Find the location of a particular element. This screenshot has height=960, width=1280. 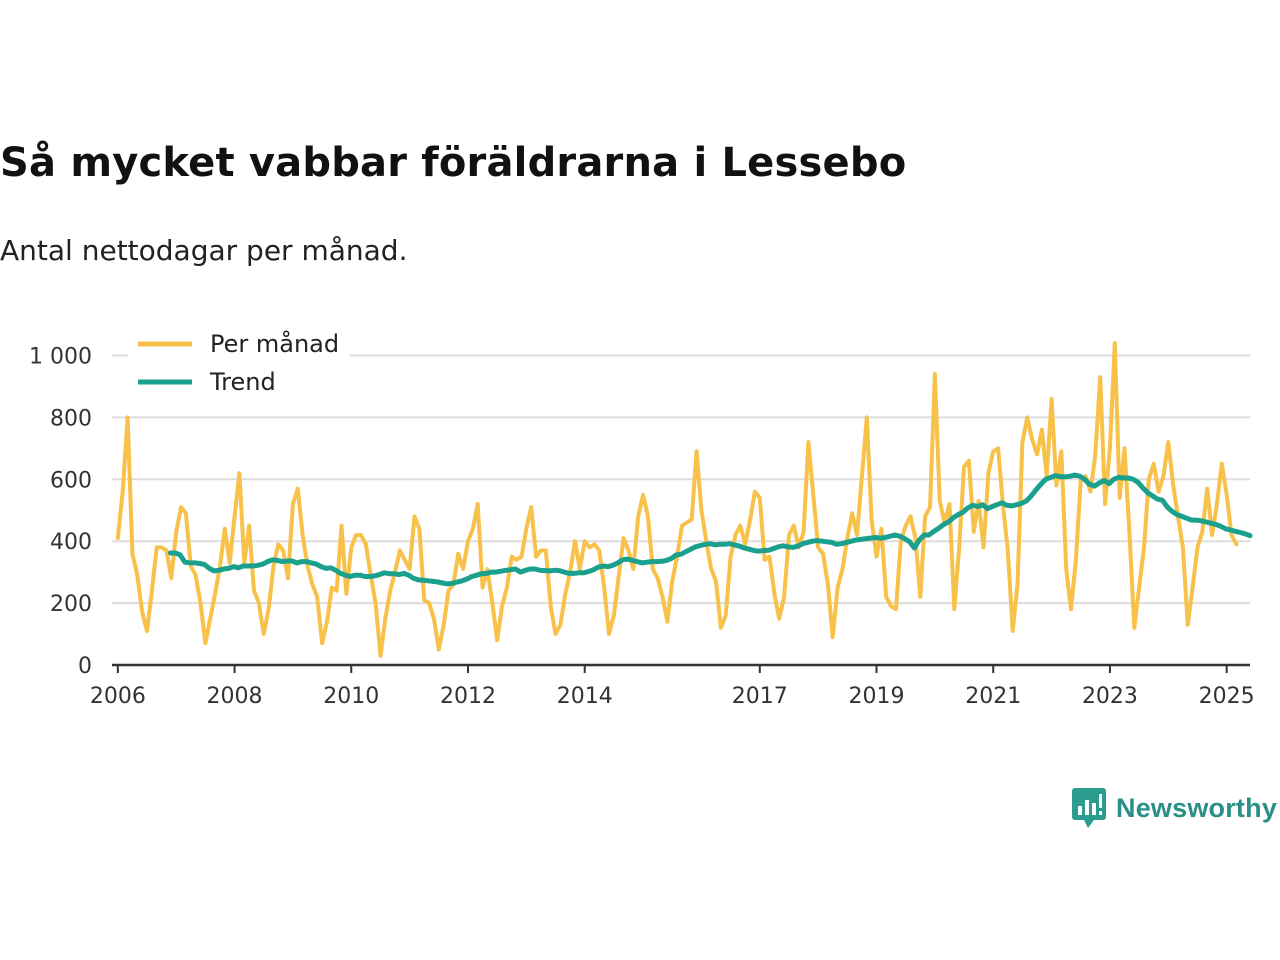

y-tick-label: 200 is located at coordinates (71, 604).